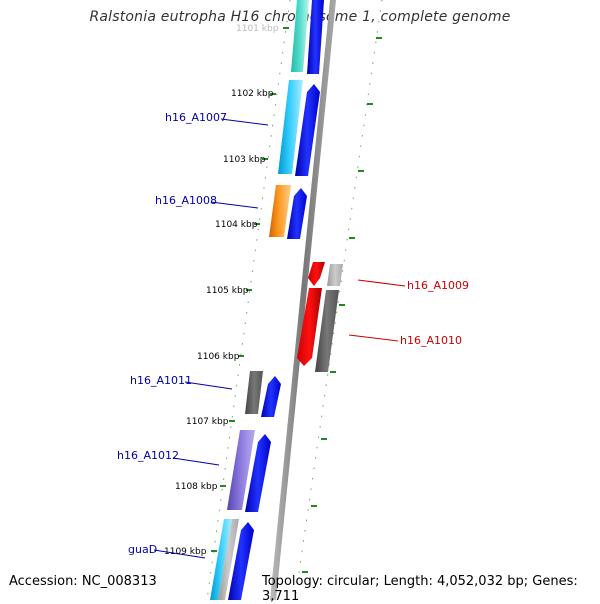 Image resolution: width=600 pixels, height=604 pixels. I want to click on cds-guaD, so click(241, 561).